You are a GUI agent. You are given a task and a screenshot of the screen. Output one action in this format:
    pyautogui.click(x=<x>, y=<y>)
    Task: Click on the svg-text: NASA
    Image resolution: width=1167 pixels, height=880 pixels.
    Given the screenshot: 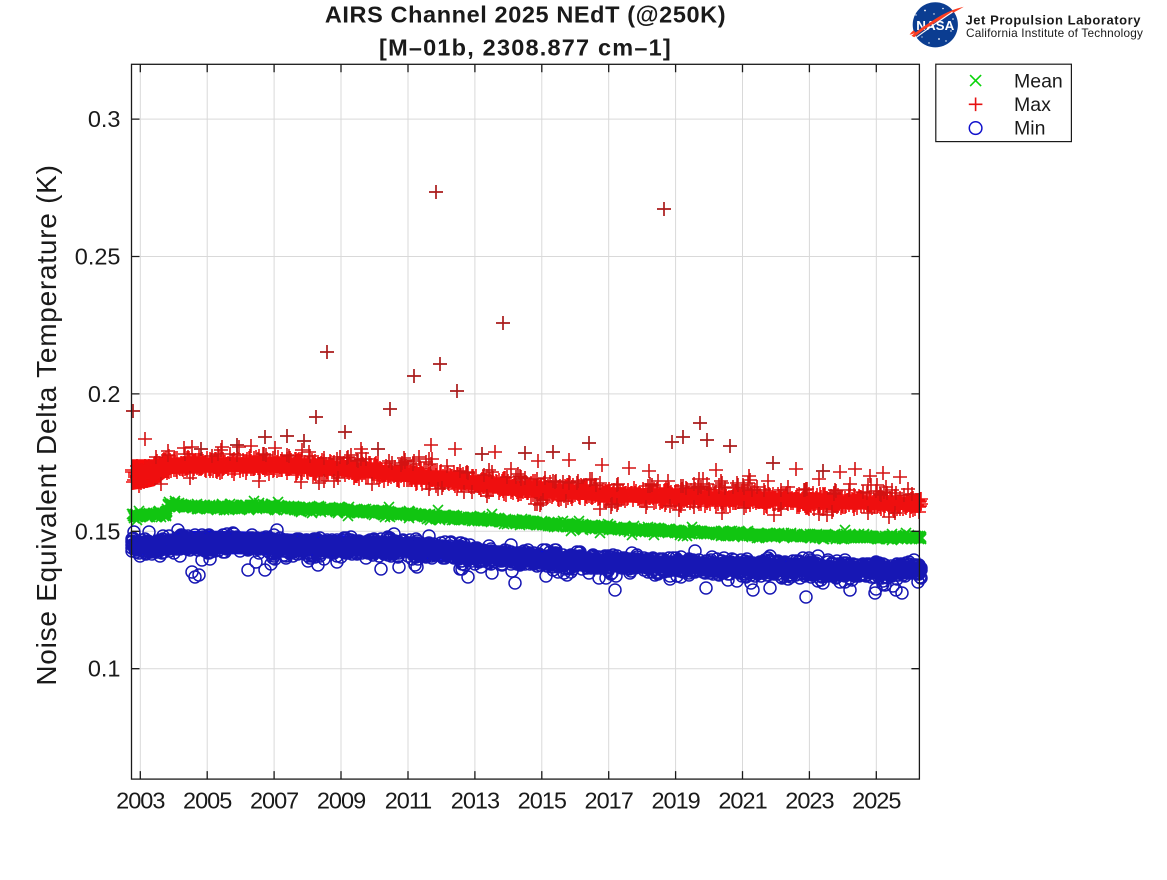 What is the action you would take?
    pyautogui.click(x=935, y=25)
    